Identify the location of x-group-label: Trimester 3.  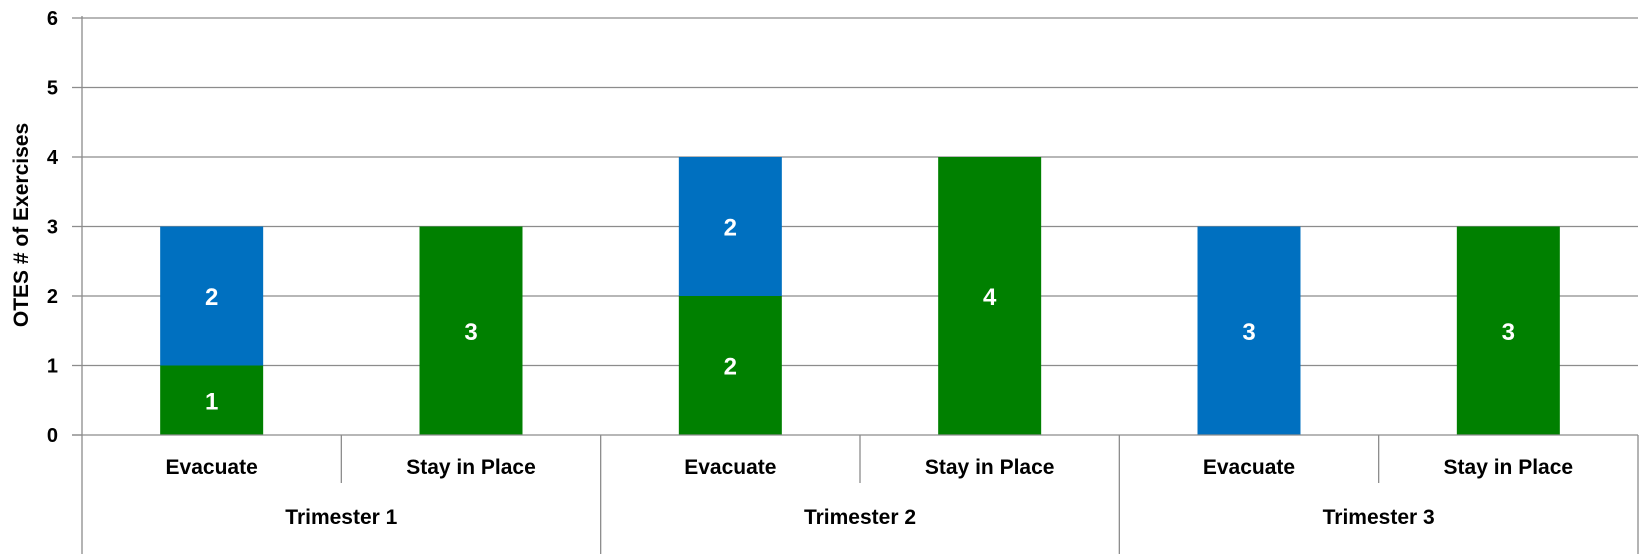
(1379, 517).